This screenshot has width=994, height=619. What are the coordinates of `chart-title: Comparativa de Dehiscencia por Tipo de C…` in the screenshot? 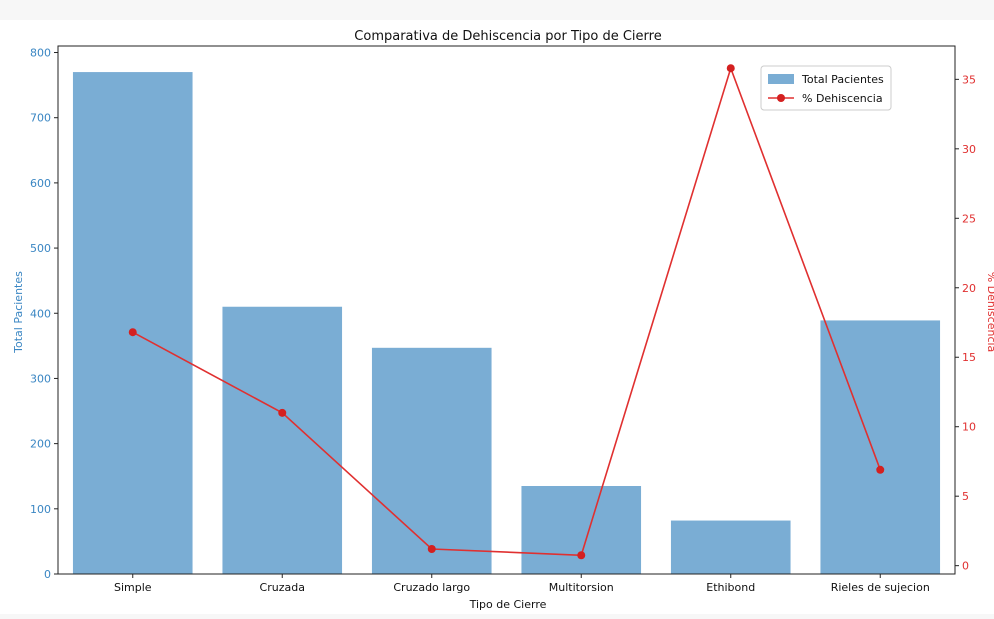 It's located at (507, 36).